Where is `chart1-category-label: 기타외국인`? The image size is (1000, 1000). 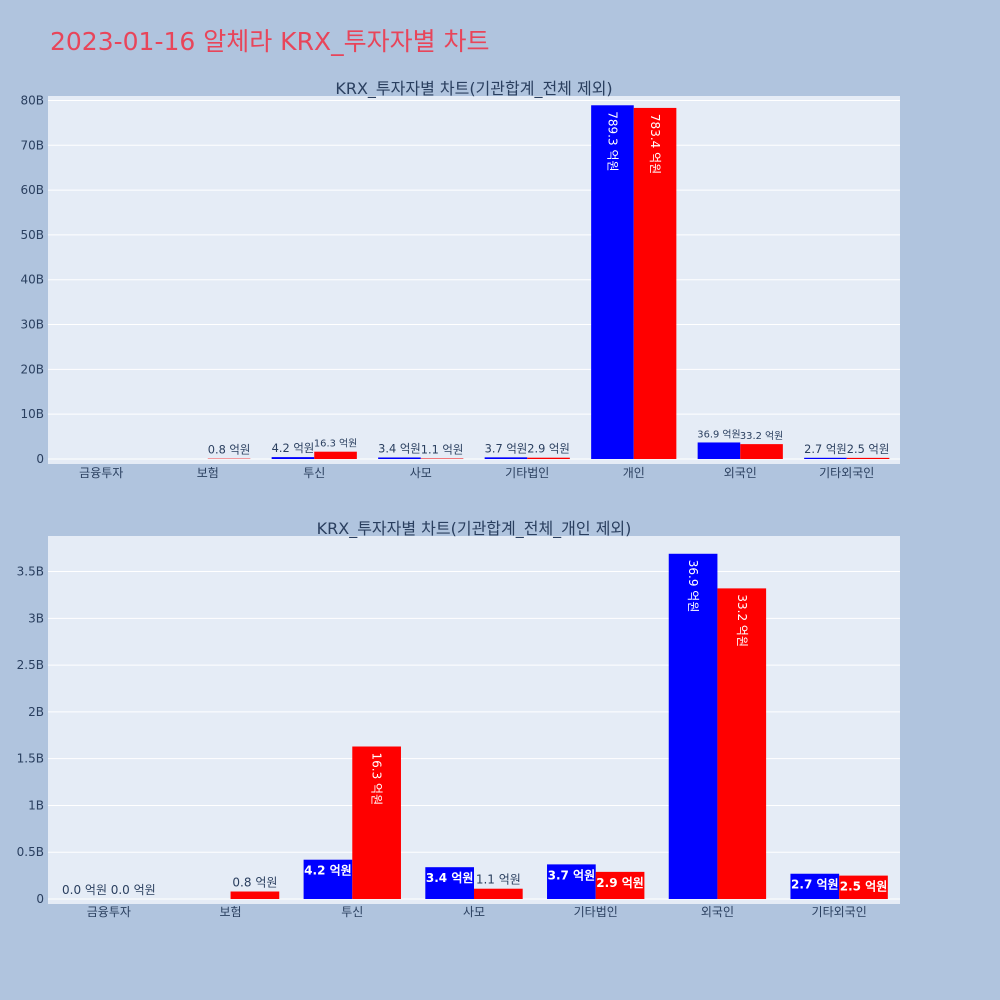
chart1-category-label: 기타외국인 is located at coordinates (846, 473).